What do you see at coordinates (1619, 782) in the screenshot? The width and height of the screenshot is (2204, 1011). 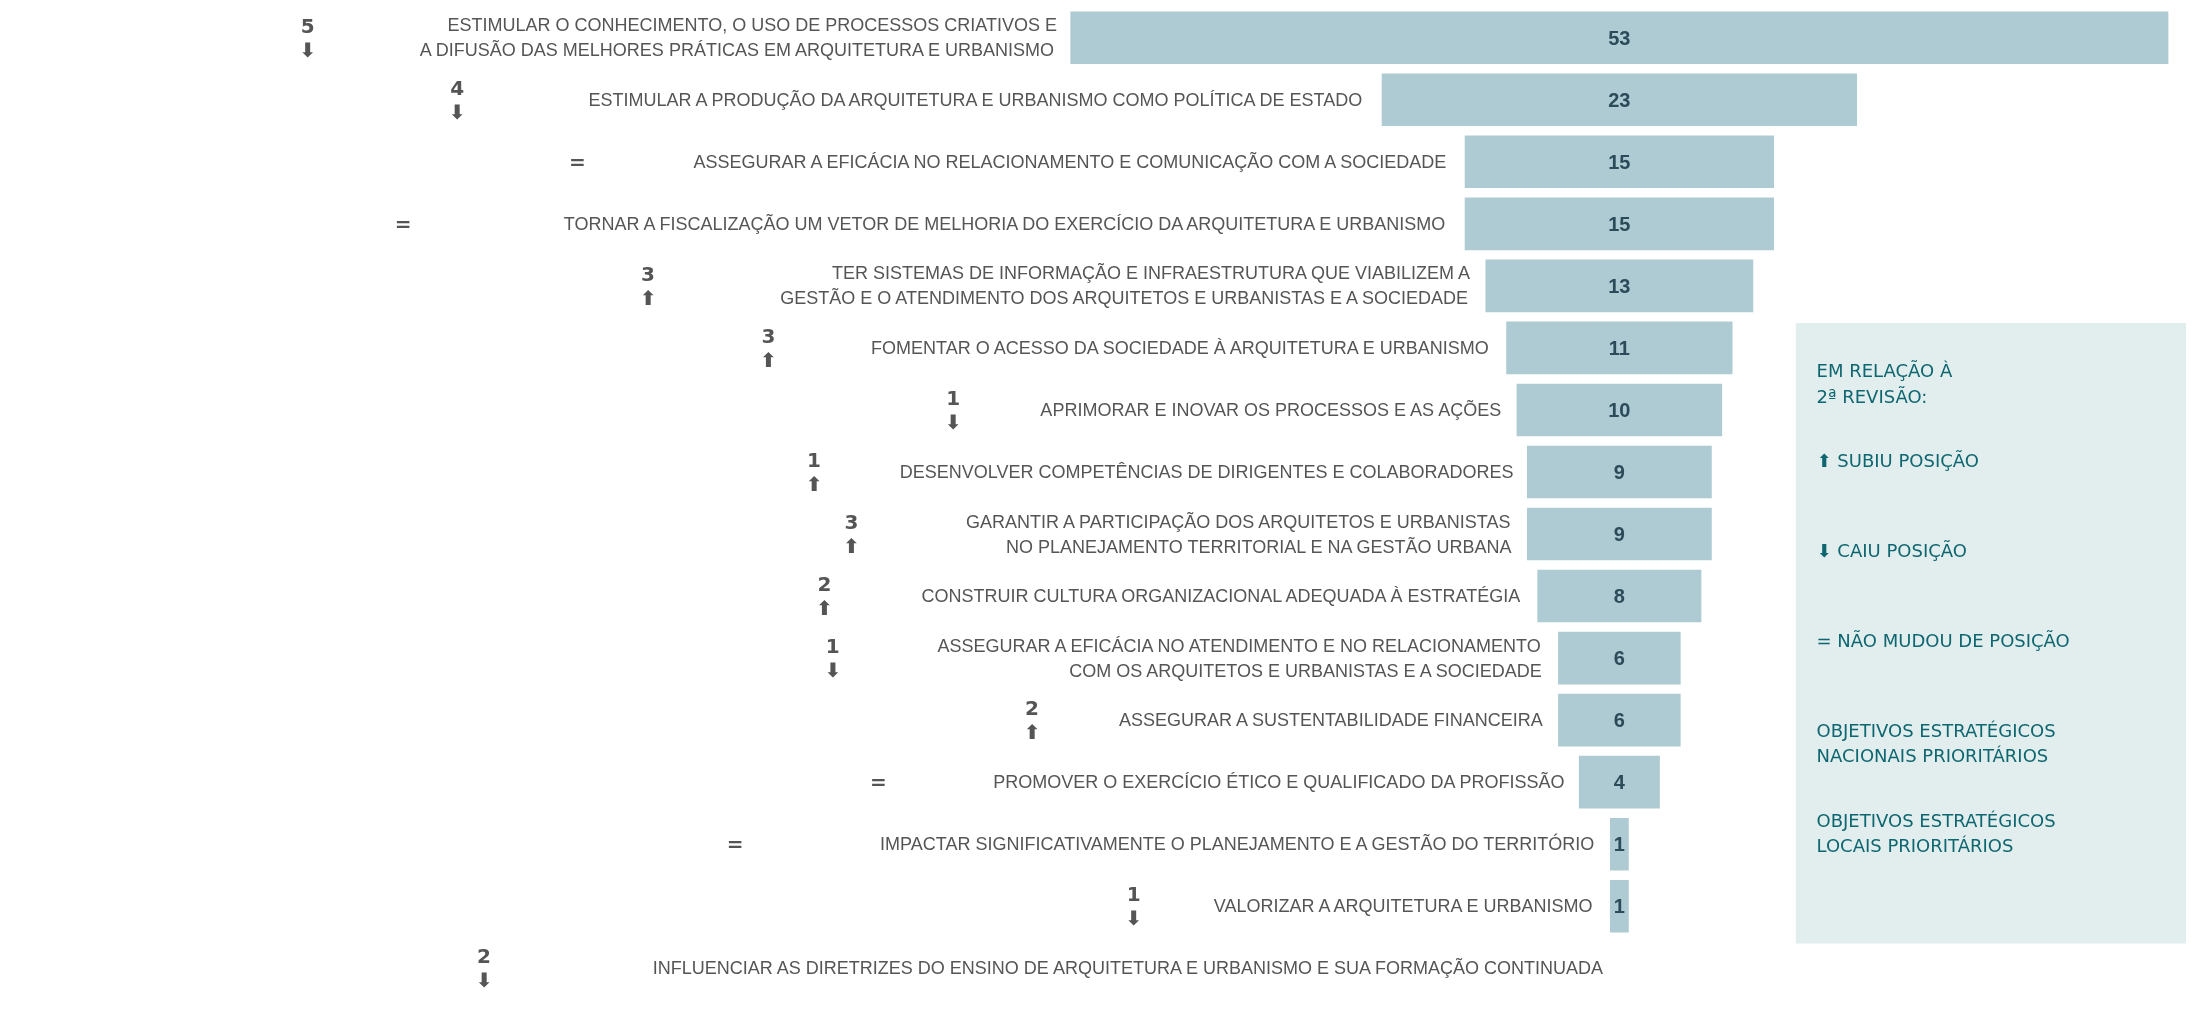 I see `data-label: 4` at bounding box center [1619, 782].